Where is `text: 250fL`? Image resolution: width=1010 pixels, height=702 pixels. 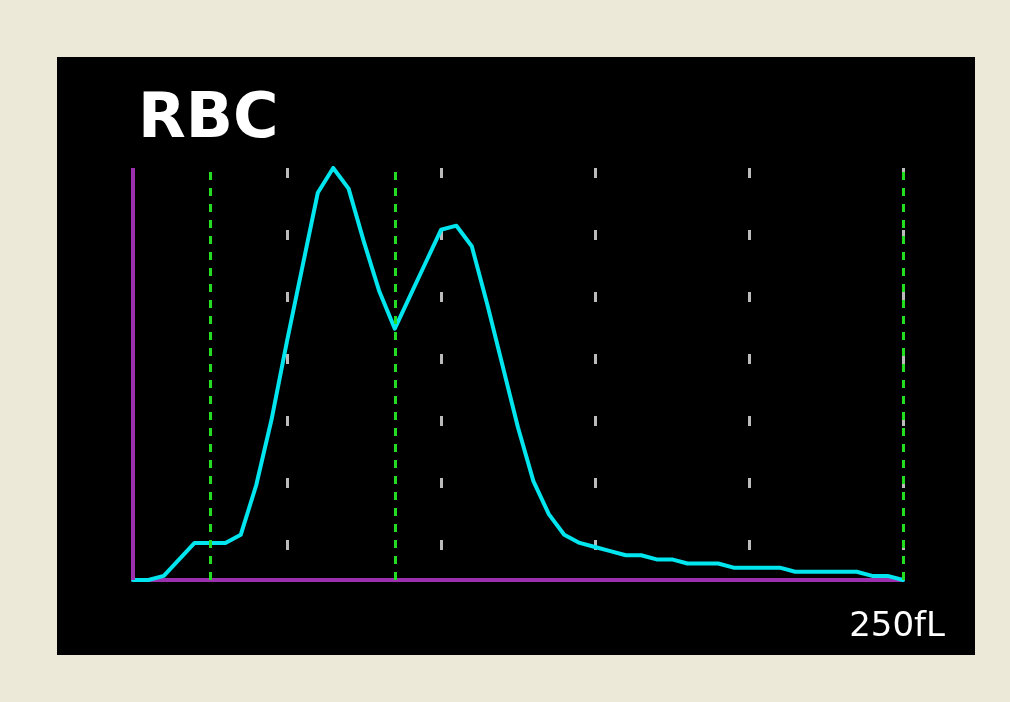
text: 250fL is located at coordinates (897, 624).